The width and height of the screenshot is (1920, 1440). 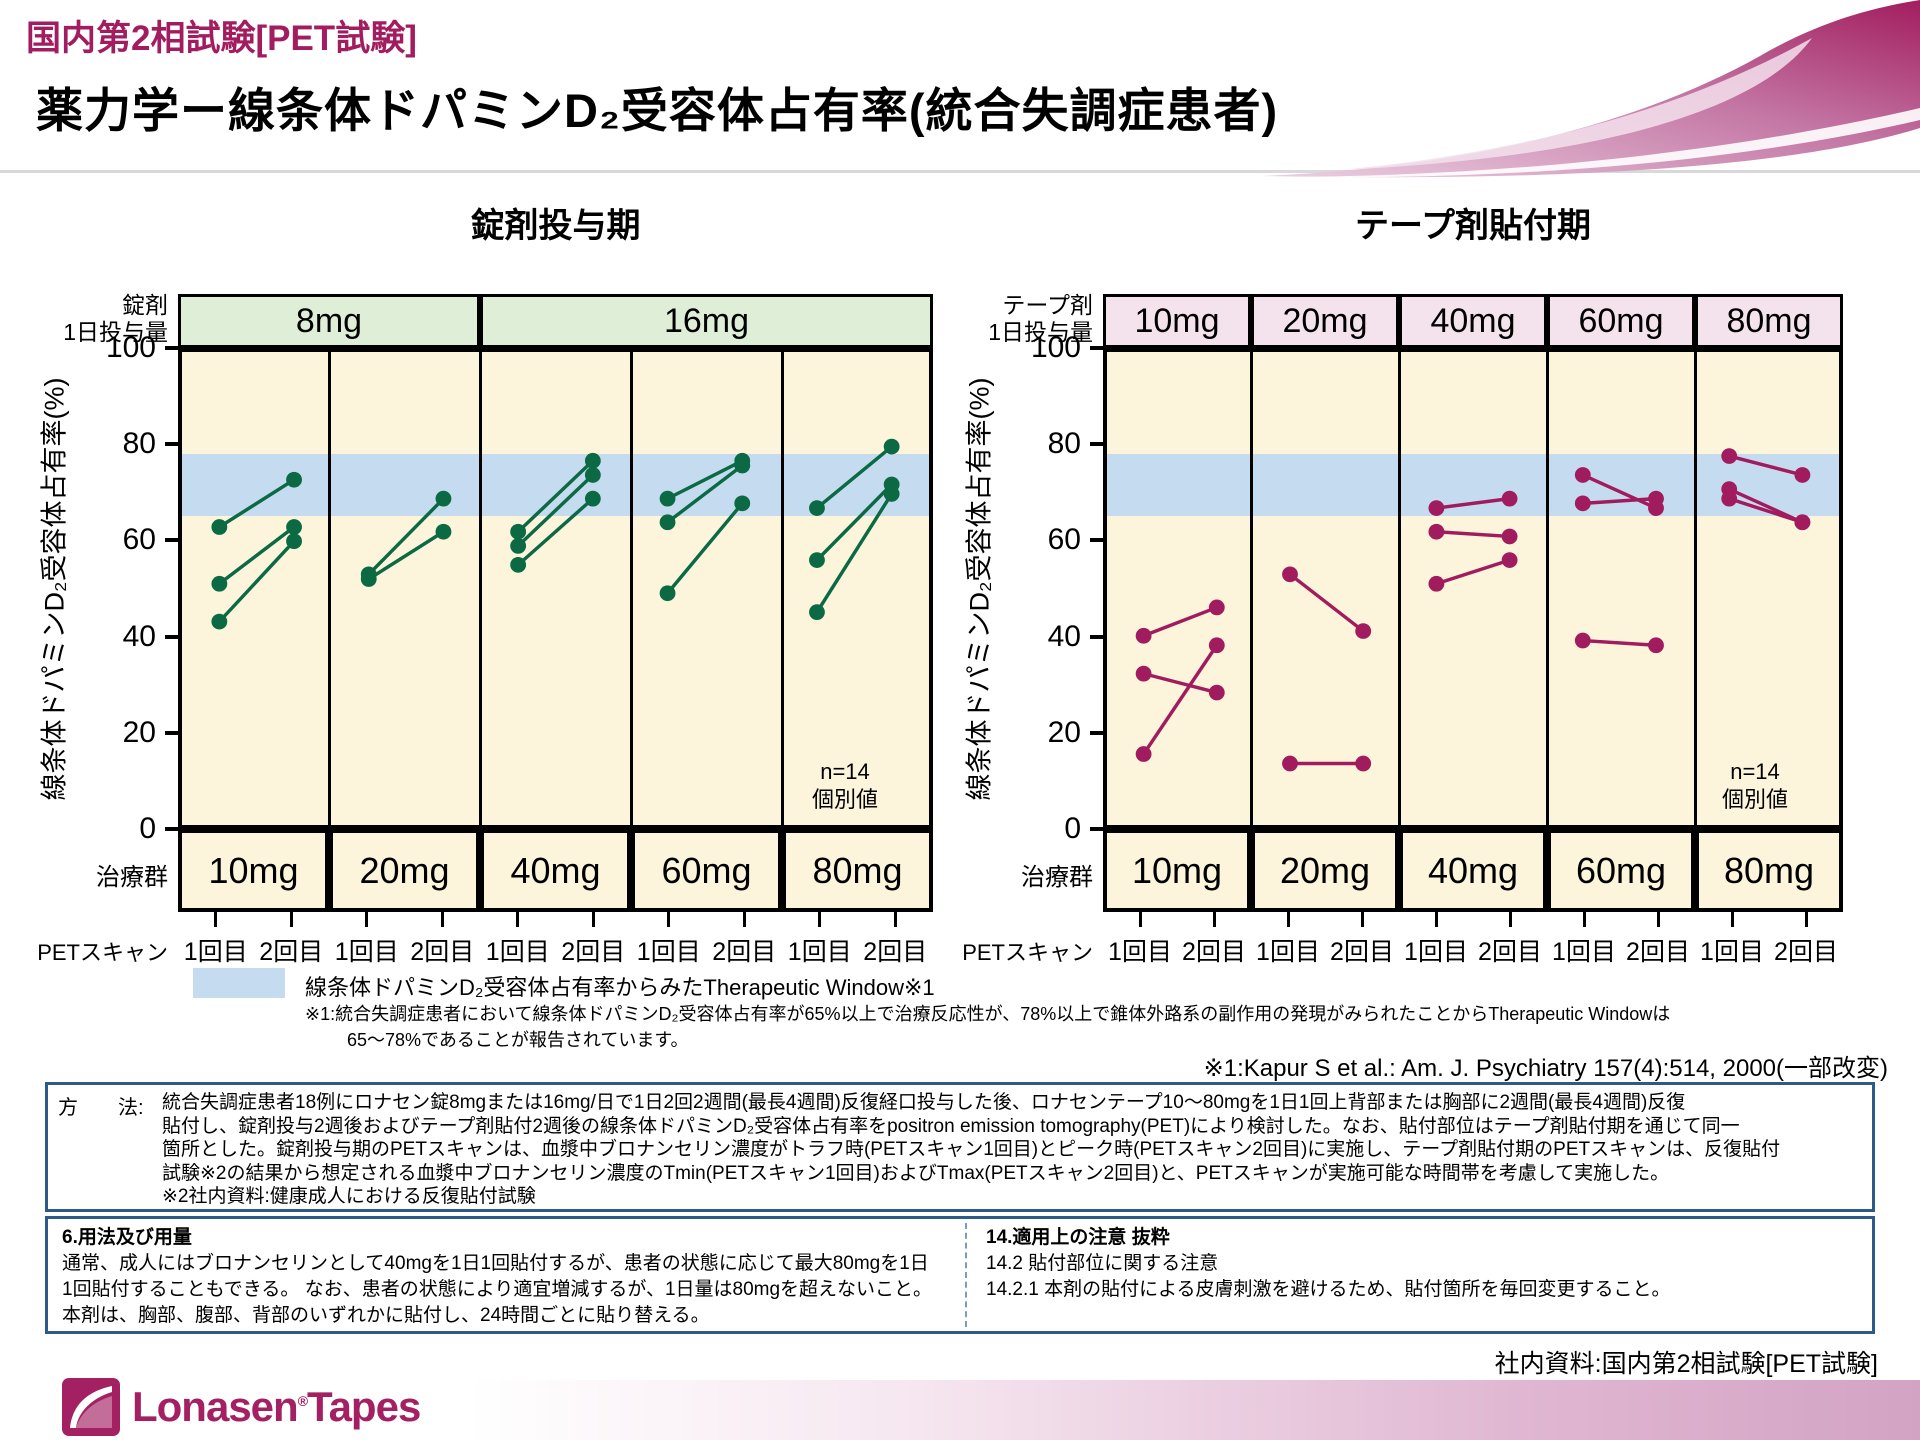 I want to click on page-title: 薬力学ー線条体ドパミンD₂受容体占有率(統合失調症患者), so click(x=657, y=110).